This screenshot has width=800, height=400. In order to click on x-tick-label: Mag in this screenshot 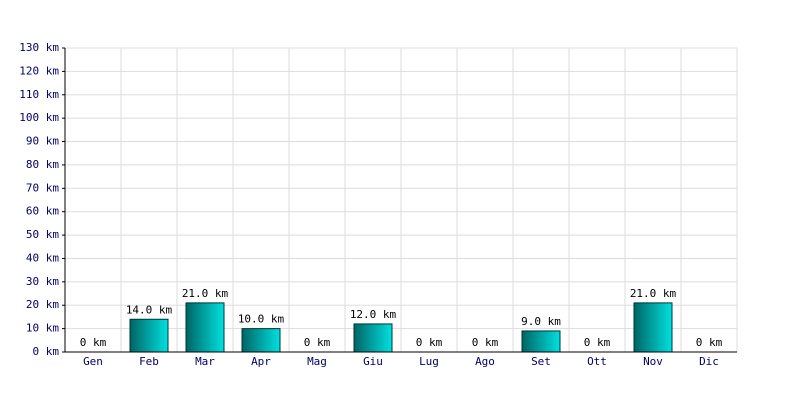, I will do `click(317, 361)`.